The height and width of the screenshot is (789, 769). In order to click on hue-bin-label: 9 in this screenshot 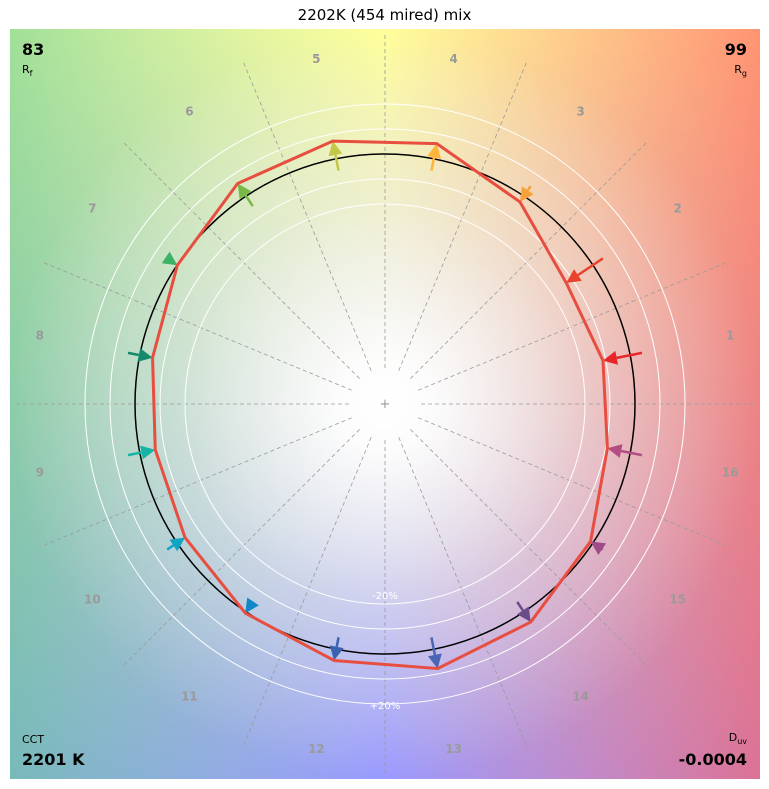, I will do `click(40, 473)`.